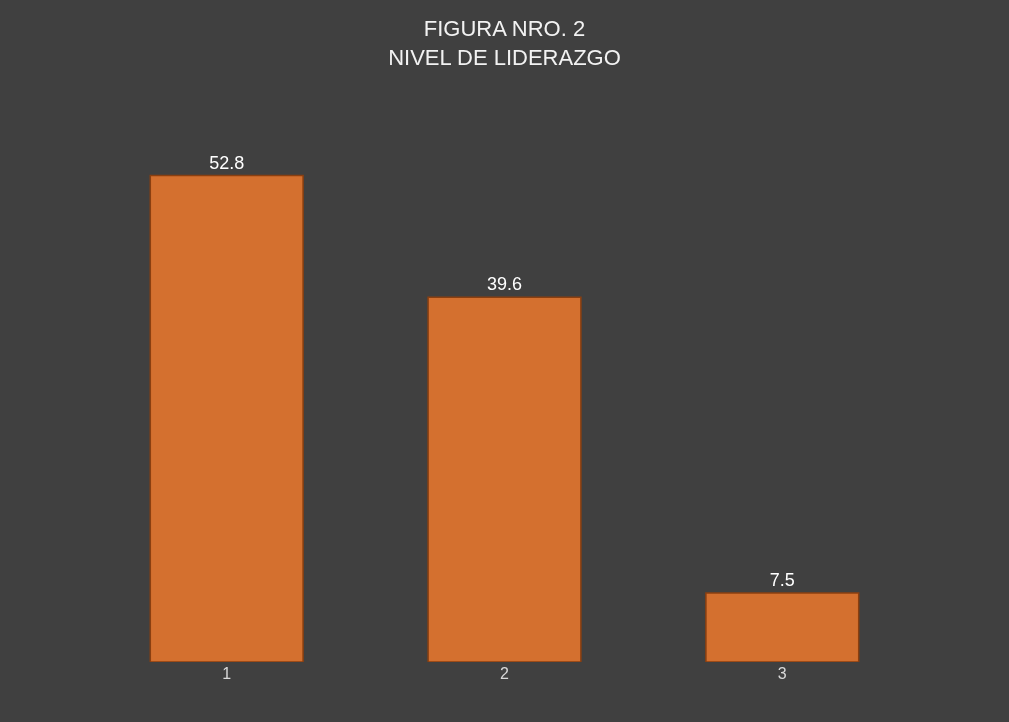 This screenshot has width=1009, height=722. What do you see at coordinates (227, 673) in the screenshot?
I see `x-tick-label: 1` at bounding box center [227, 673].